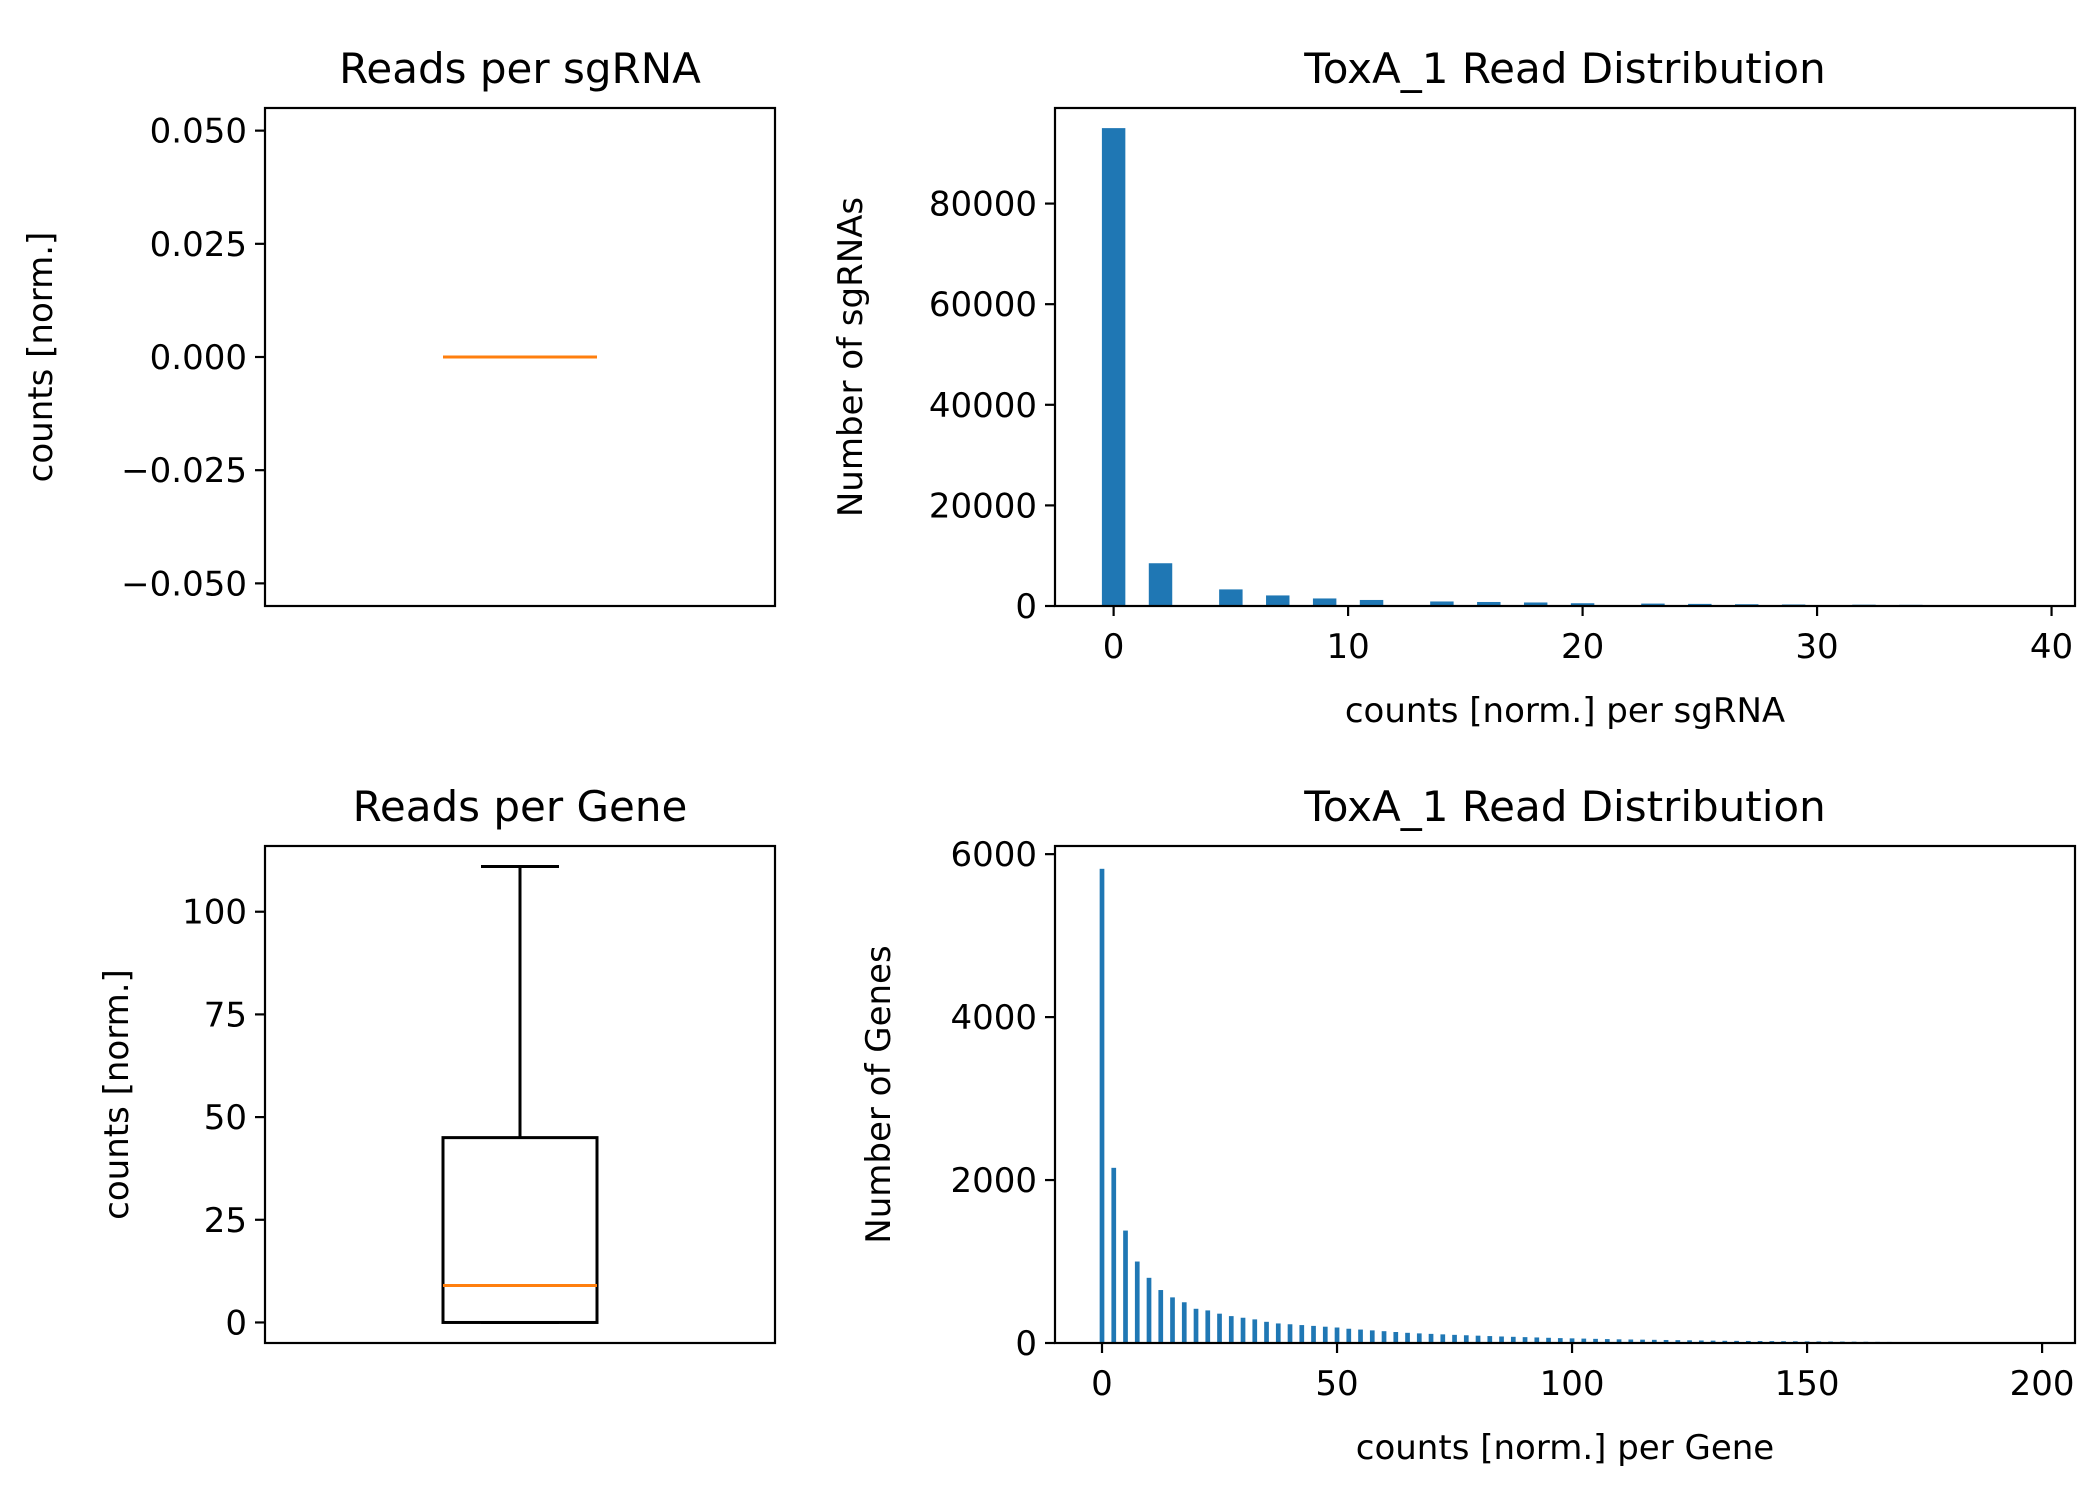 Image resolution: width=2100 pixels, height=1500 pixels. I want to click on x-tick-label: 20, so click(1582, 647).